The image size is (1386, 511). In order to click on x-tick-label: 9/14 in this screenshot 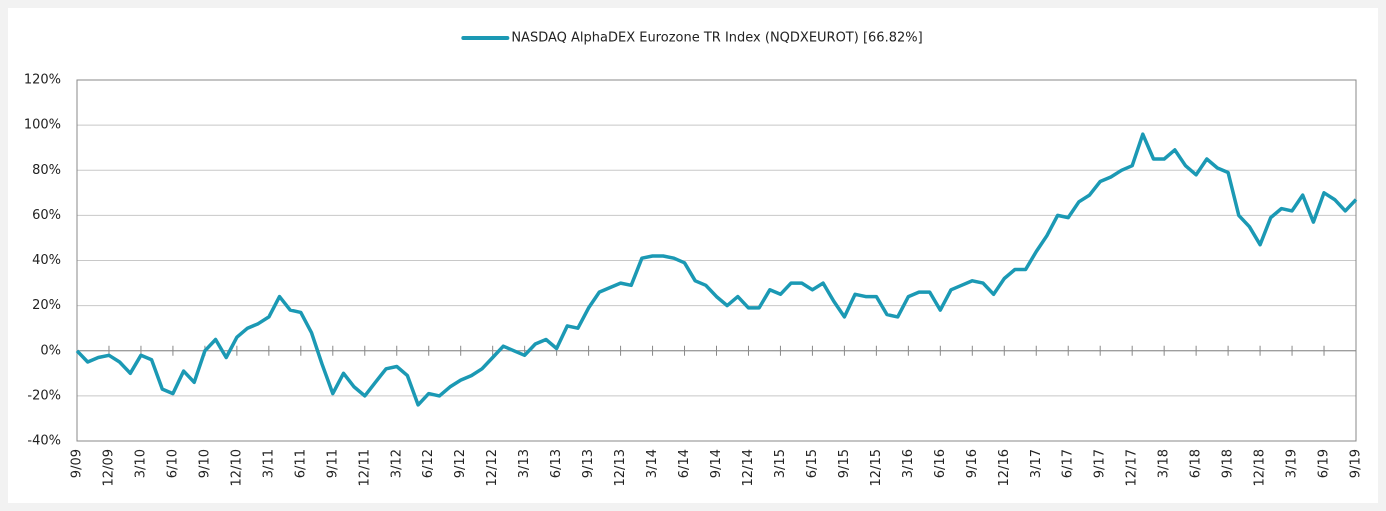, I will do `click(716, 463)`.